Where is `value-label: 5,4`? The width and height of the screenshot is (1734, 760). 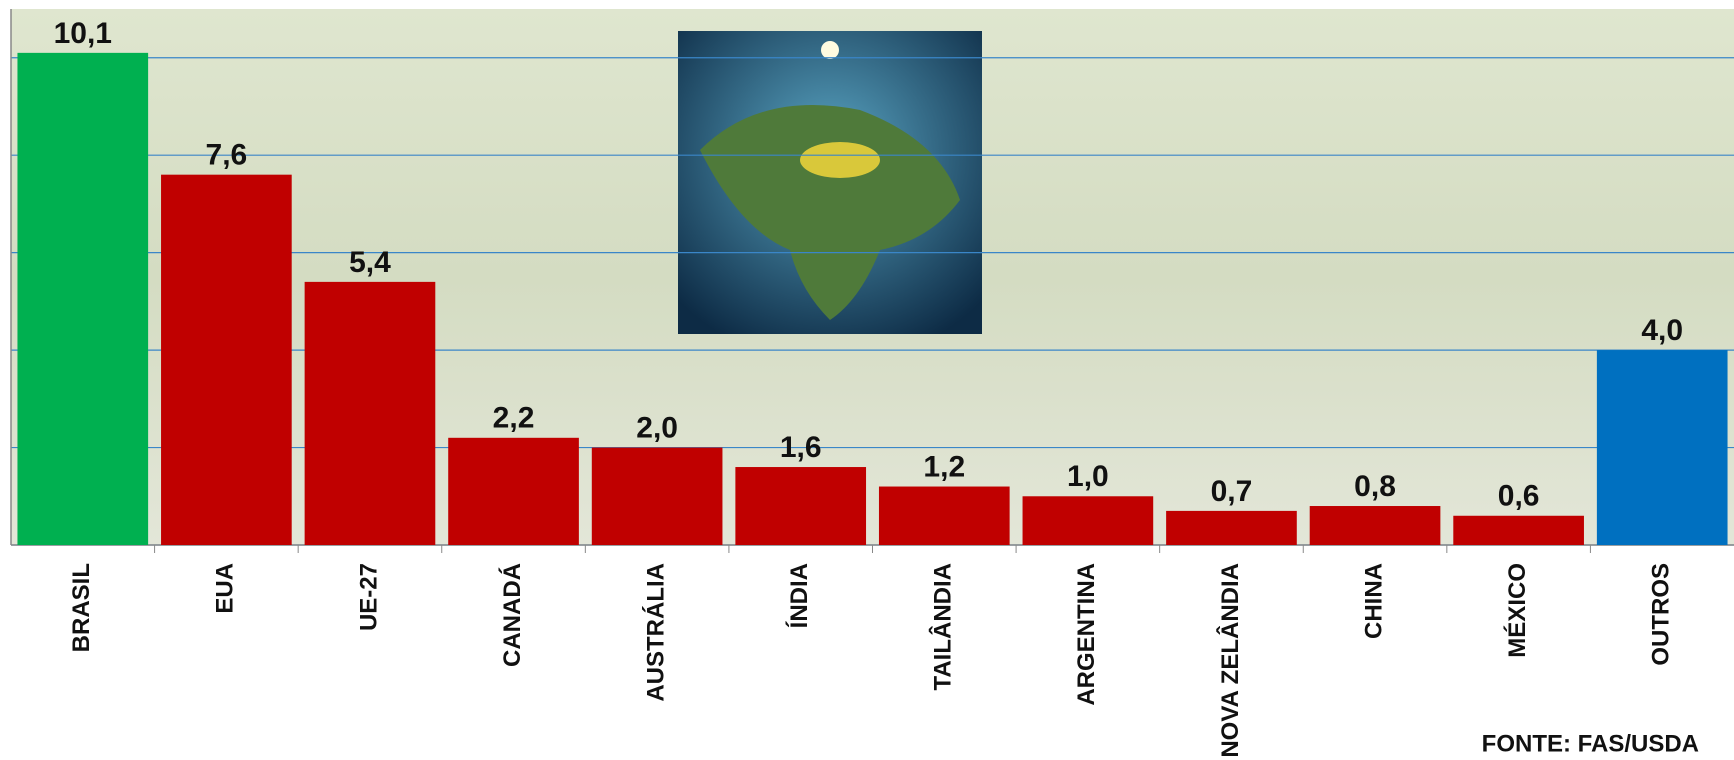
value-label: 5,4 is located at coordinates (370, 262).